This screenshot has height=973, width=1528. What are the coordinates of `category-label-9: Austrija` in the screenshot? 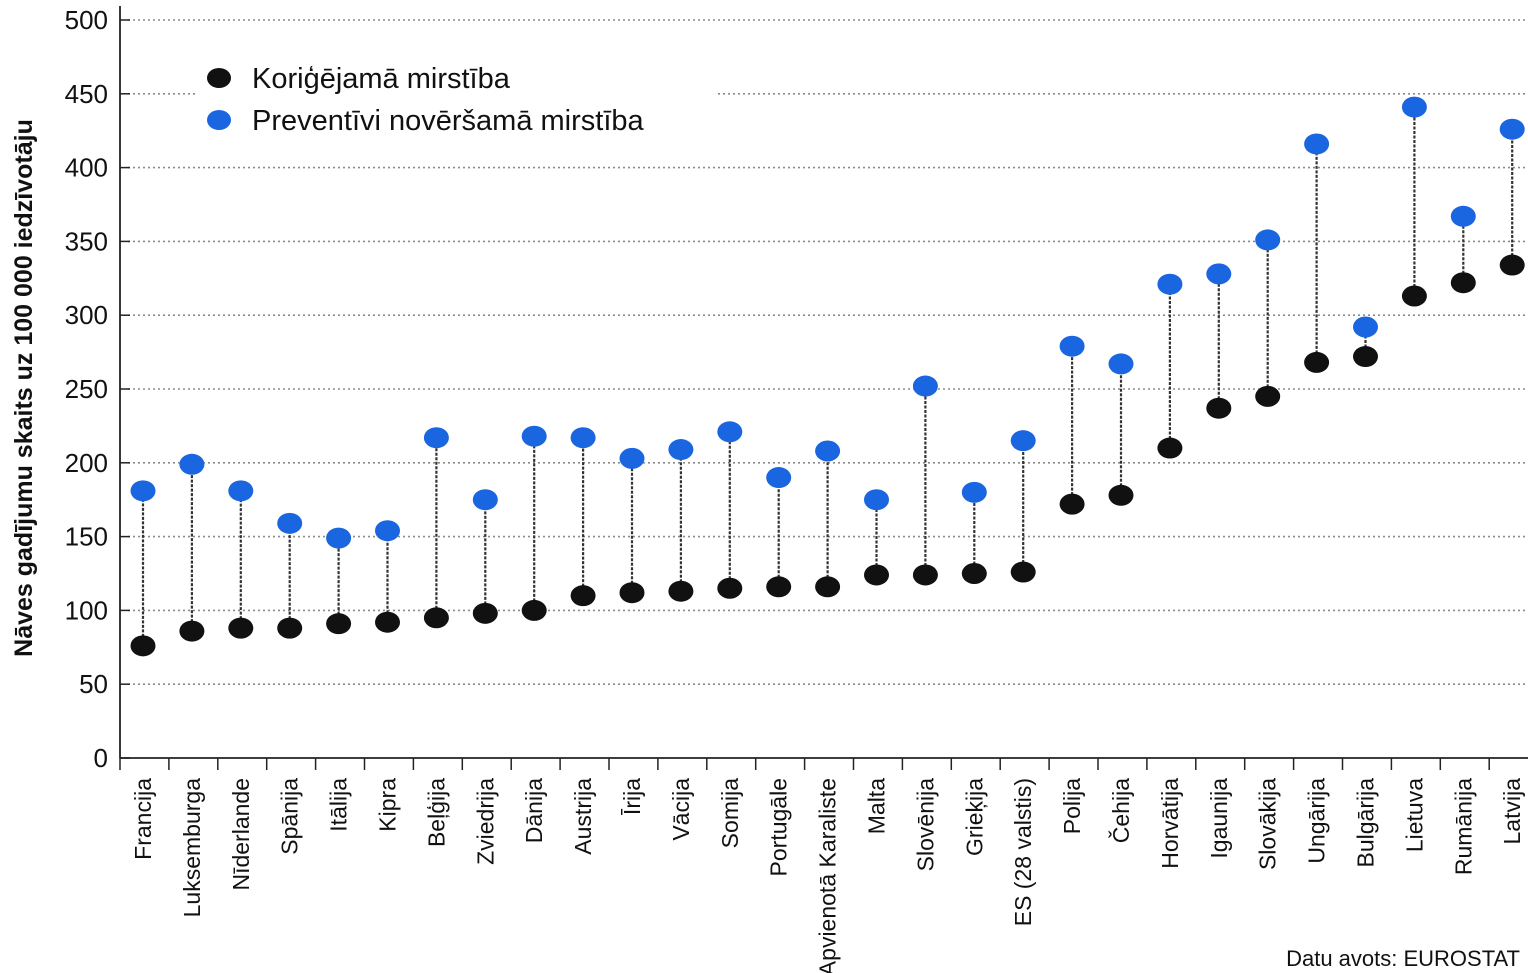 It's located at (583, 816).